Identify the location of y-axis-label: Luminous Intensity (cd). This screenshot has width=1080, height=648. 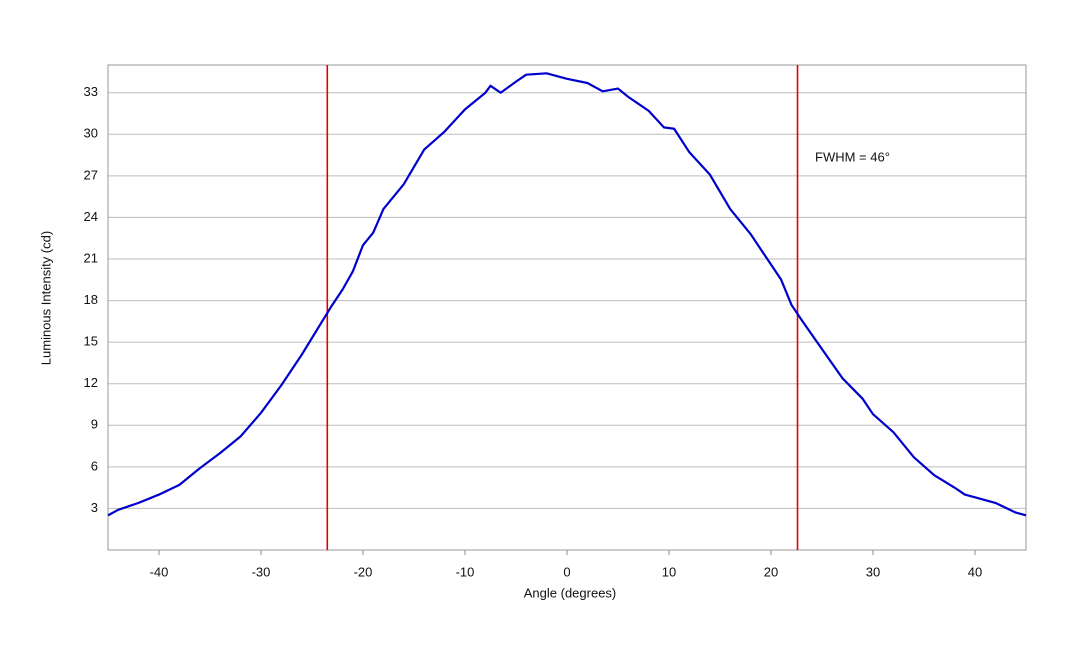
(45, 298).